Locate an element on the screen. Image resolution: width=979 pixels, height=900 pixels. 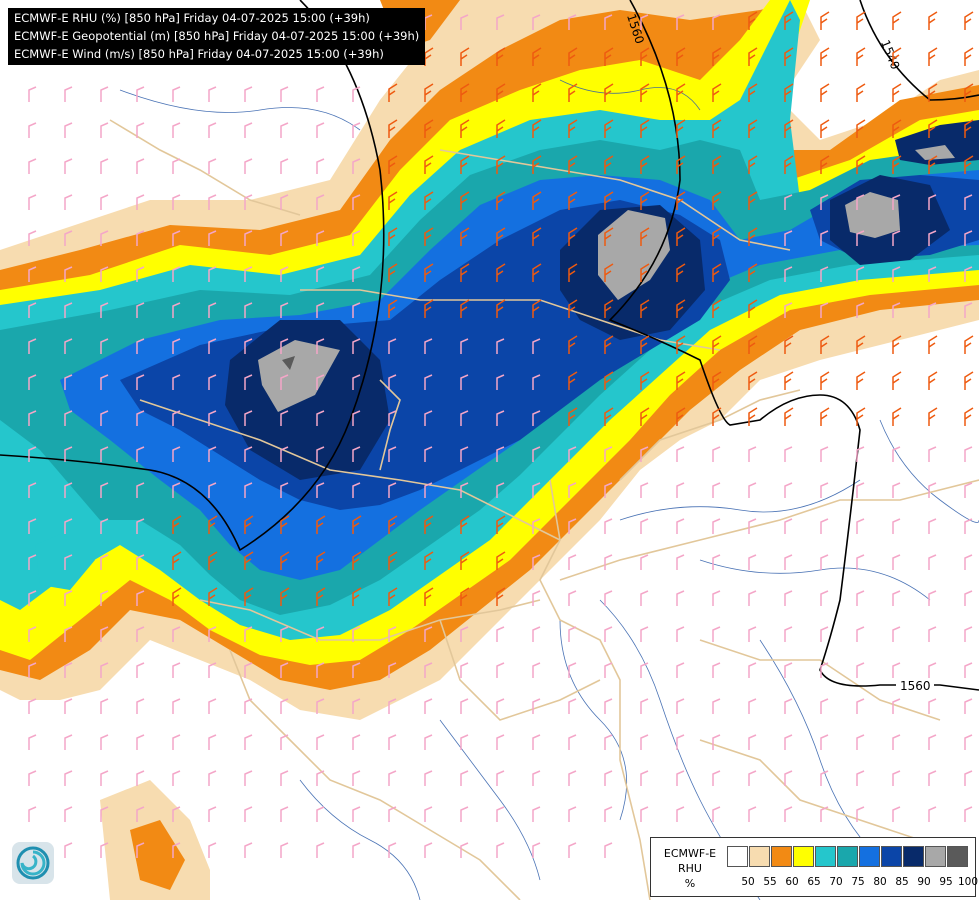
legend: ECMWF-E RHU % 50 55 60 65 70 75 80 85 90 95 100 is located at coordinates (814, 867).